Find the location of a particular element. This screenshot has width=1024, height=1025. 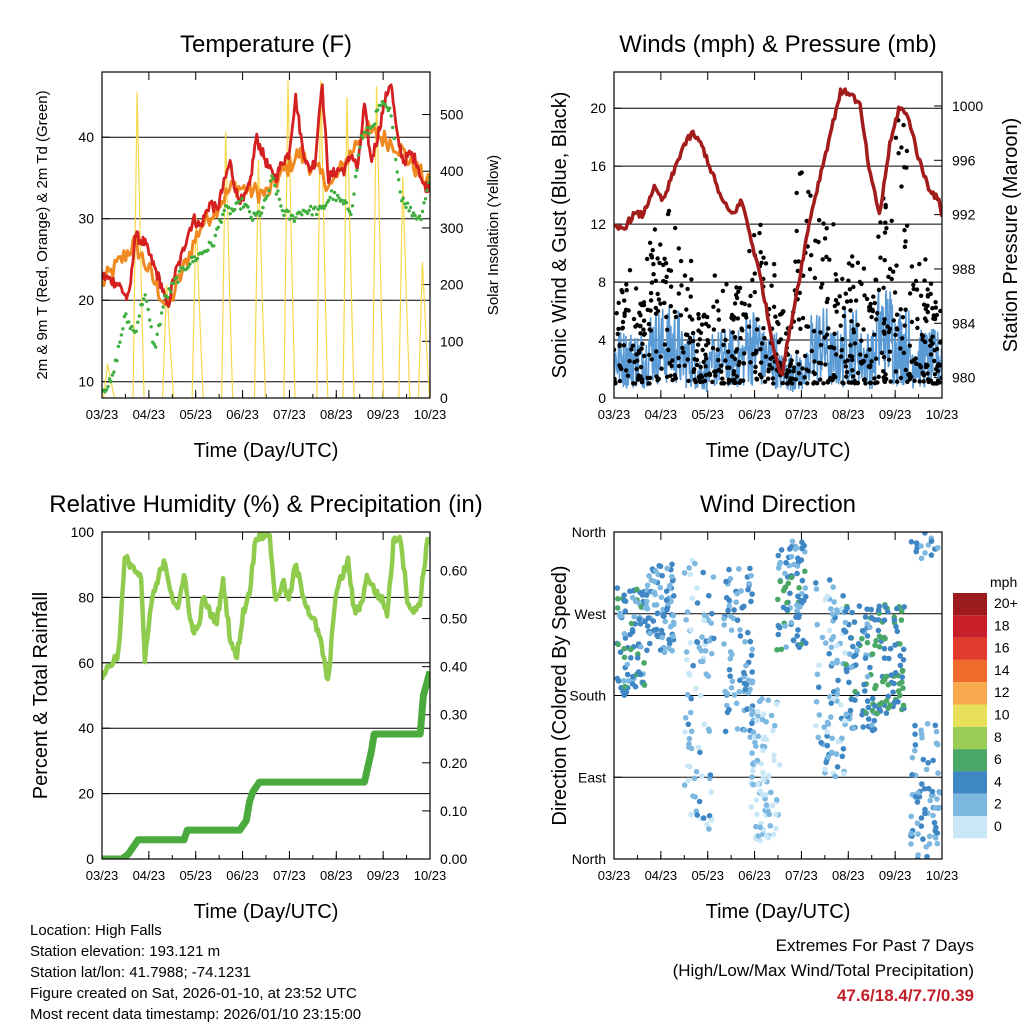

y-tick-label: 60 is located at coordinates (86, 663).